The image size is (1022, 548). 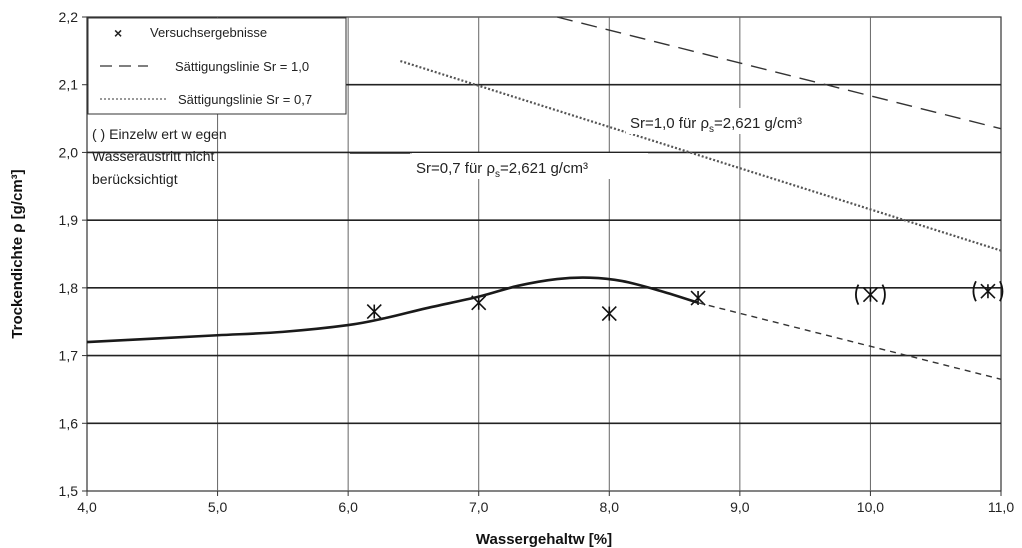 I want to click on x-tick-labels: 4,0 5,0 6,0 7,0 8,0 9,0 10,0 11,0, so click(x=545, y=507).